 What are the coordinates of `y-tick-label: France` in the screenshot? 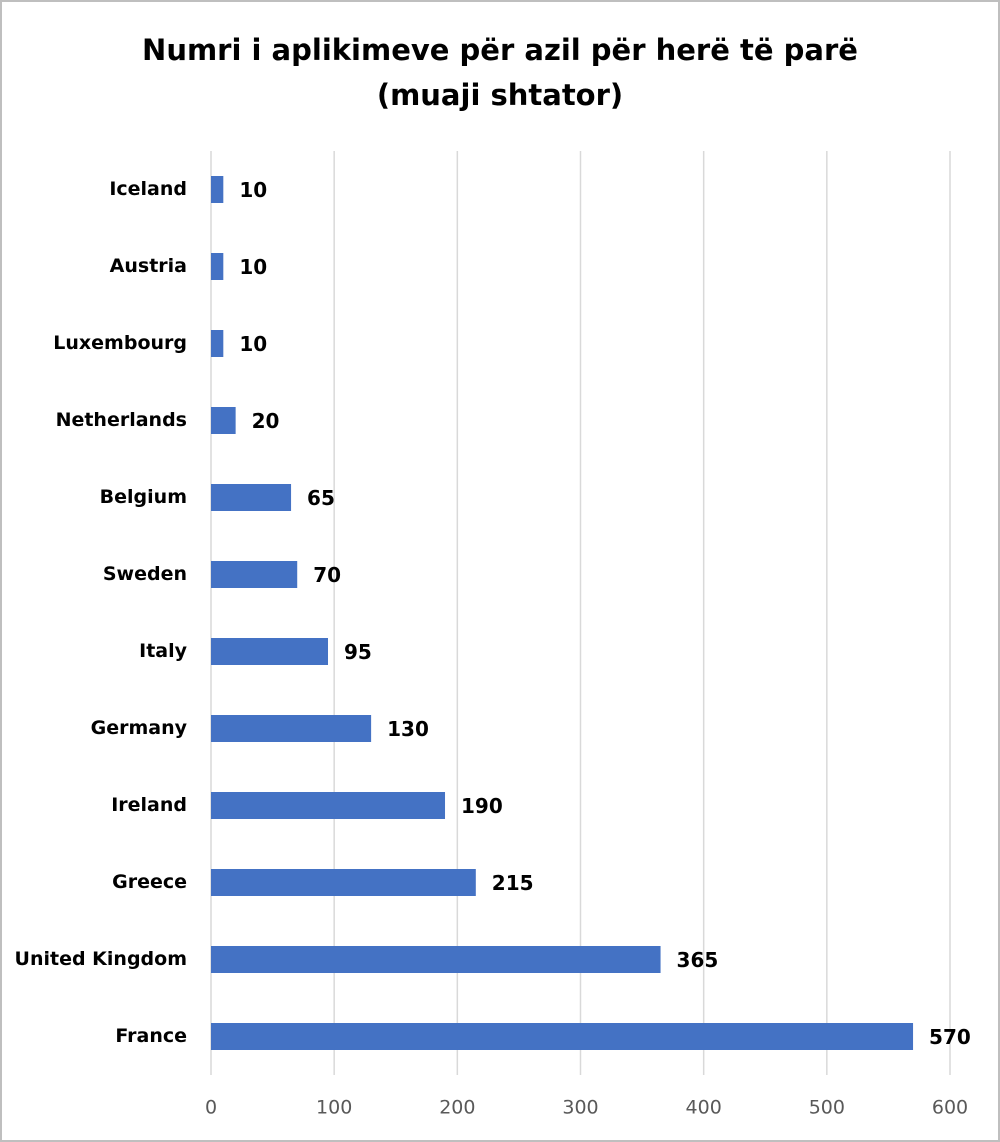 It's located at (151, 1036).